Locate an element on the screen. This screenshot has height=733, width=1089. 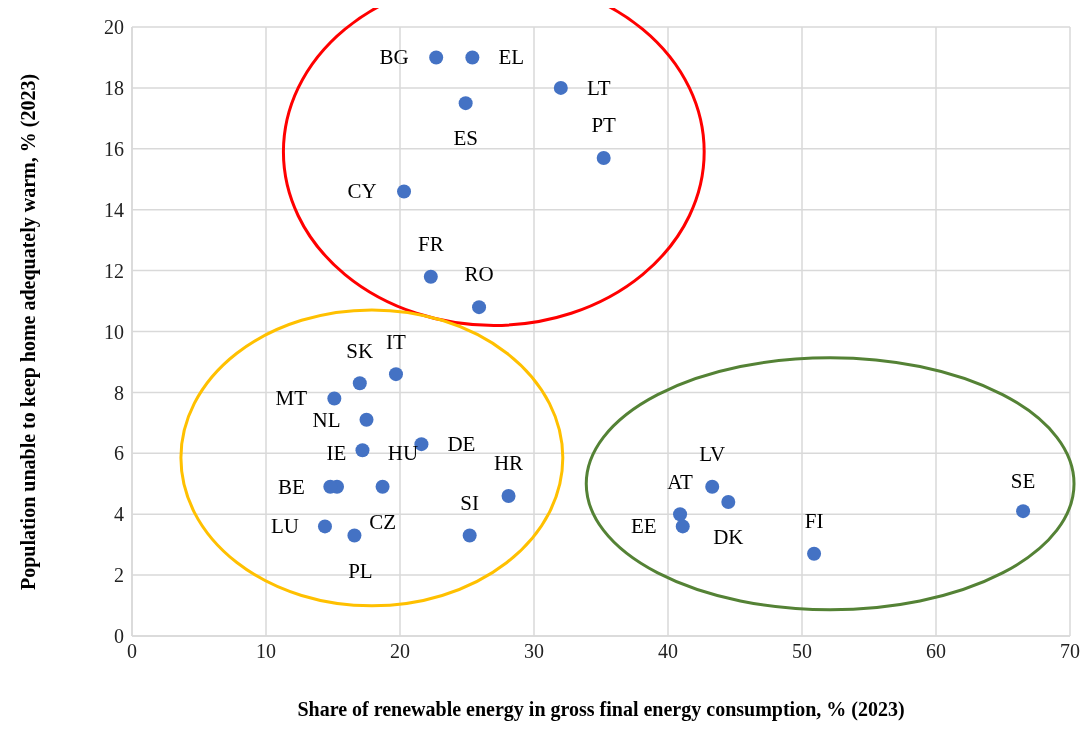
annotation: EL is located at coordinates (511, 57).